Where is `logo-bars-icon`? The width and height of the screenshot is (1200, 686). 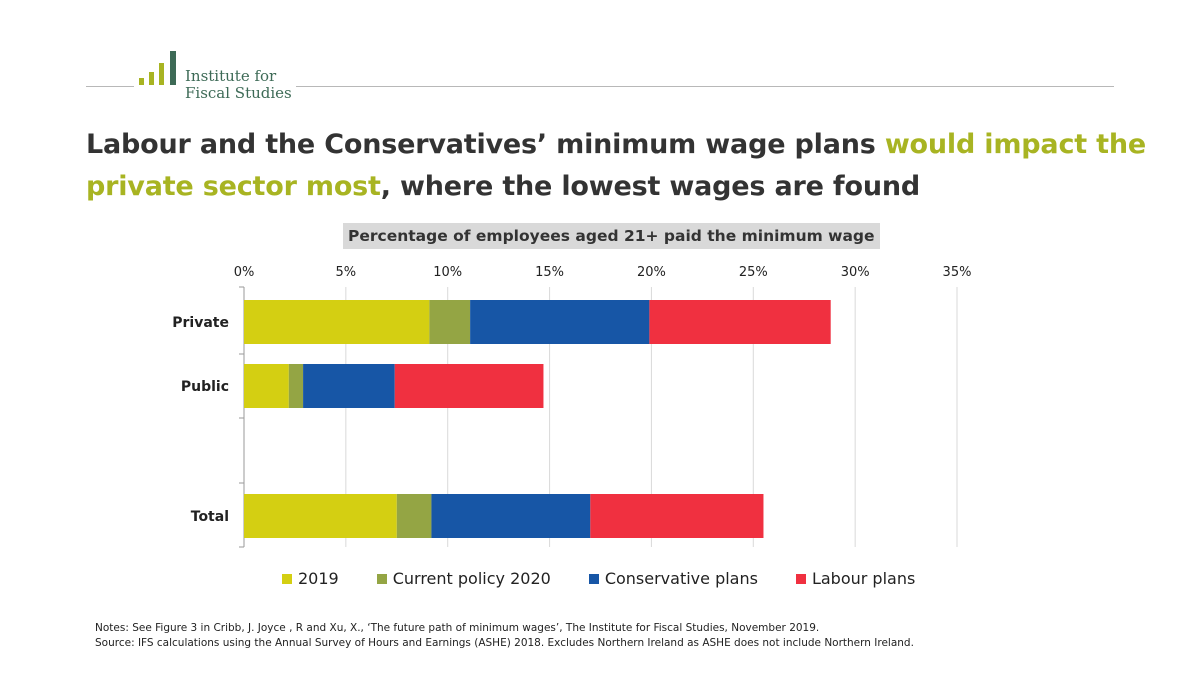 logo-bars-icon is located at coordinates (157, 68).